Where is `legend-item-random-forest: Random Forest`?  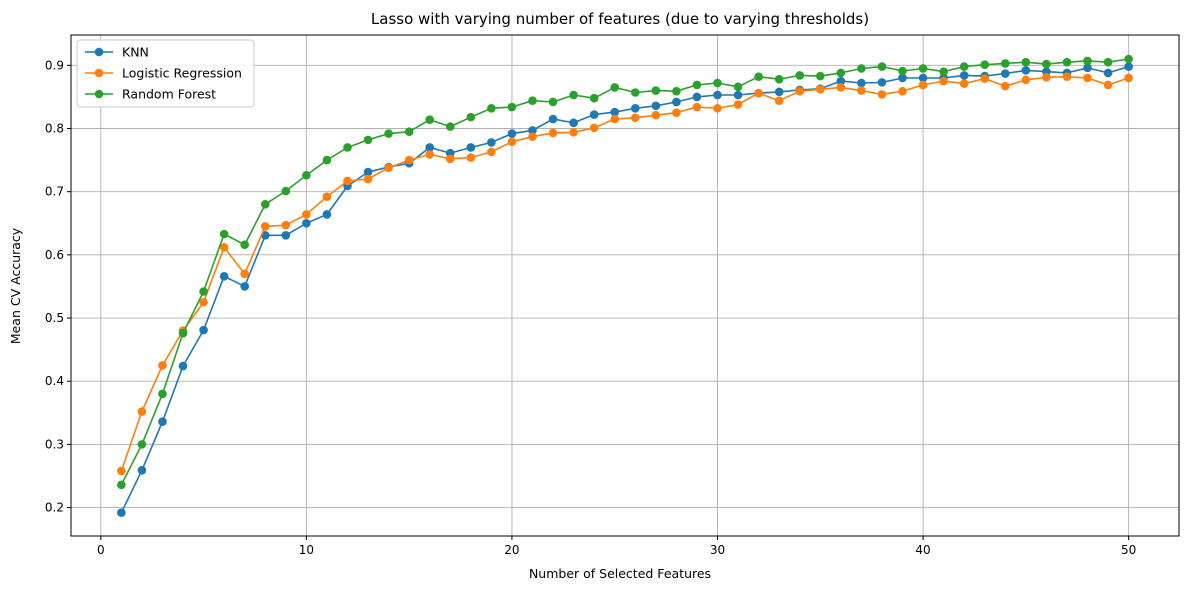
legend-item-random-forest: Random Forest is located at coordinates (150, 94).